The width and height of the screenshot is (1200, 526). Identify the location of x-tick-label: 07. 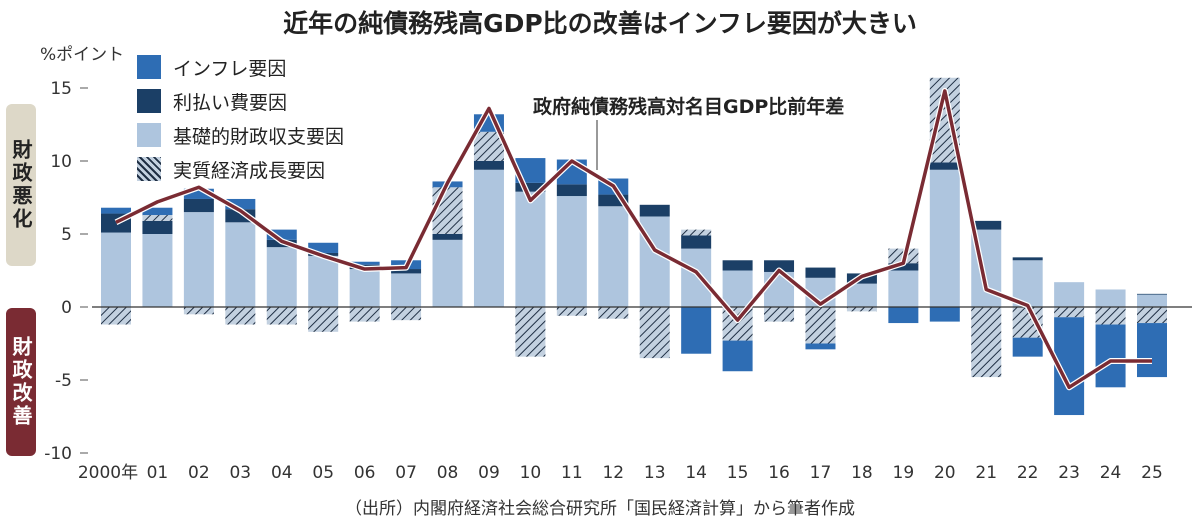
(406, 473).